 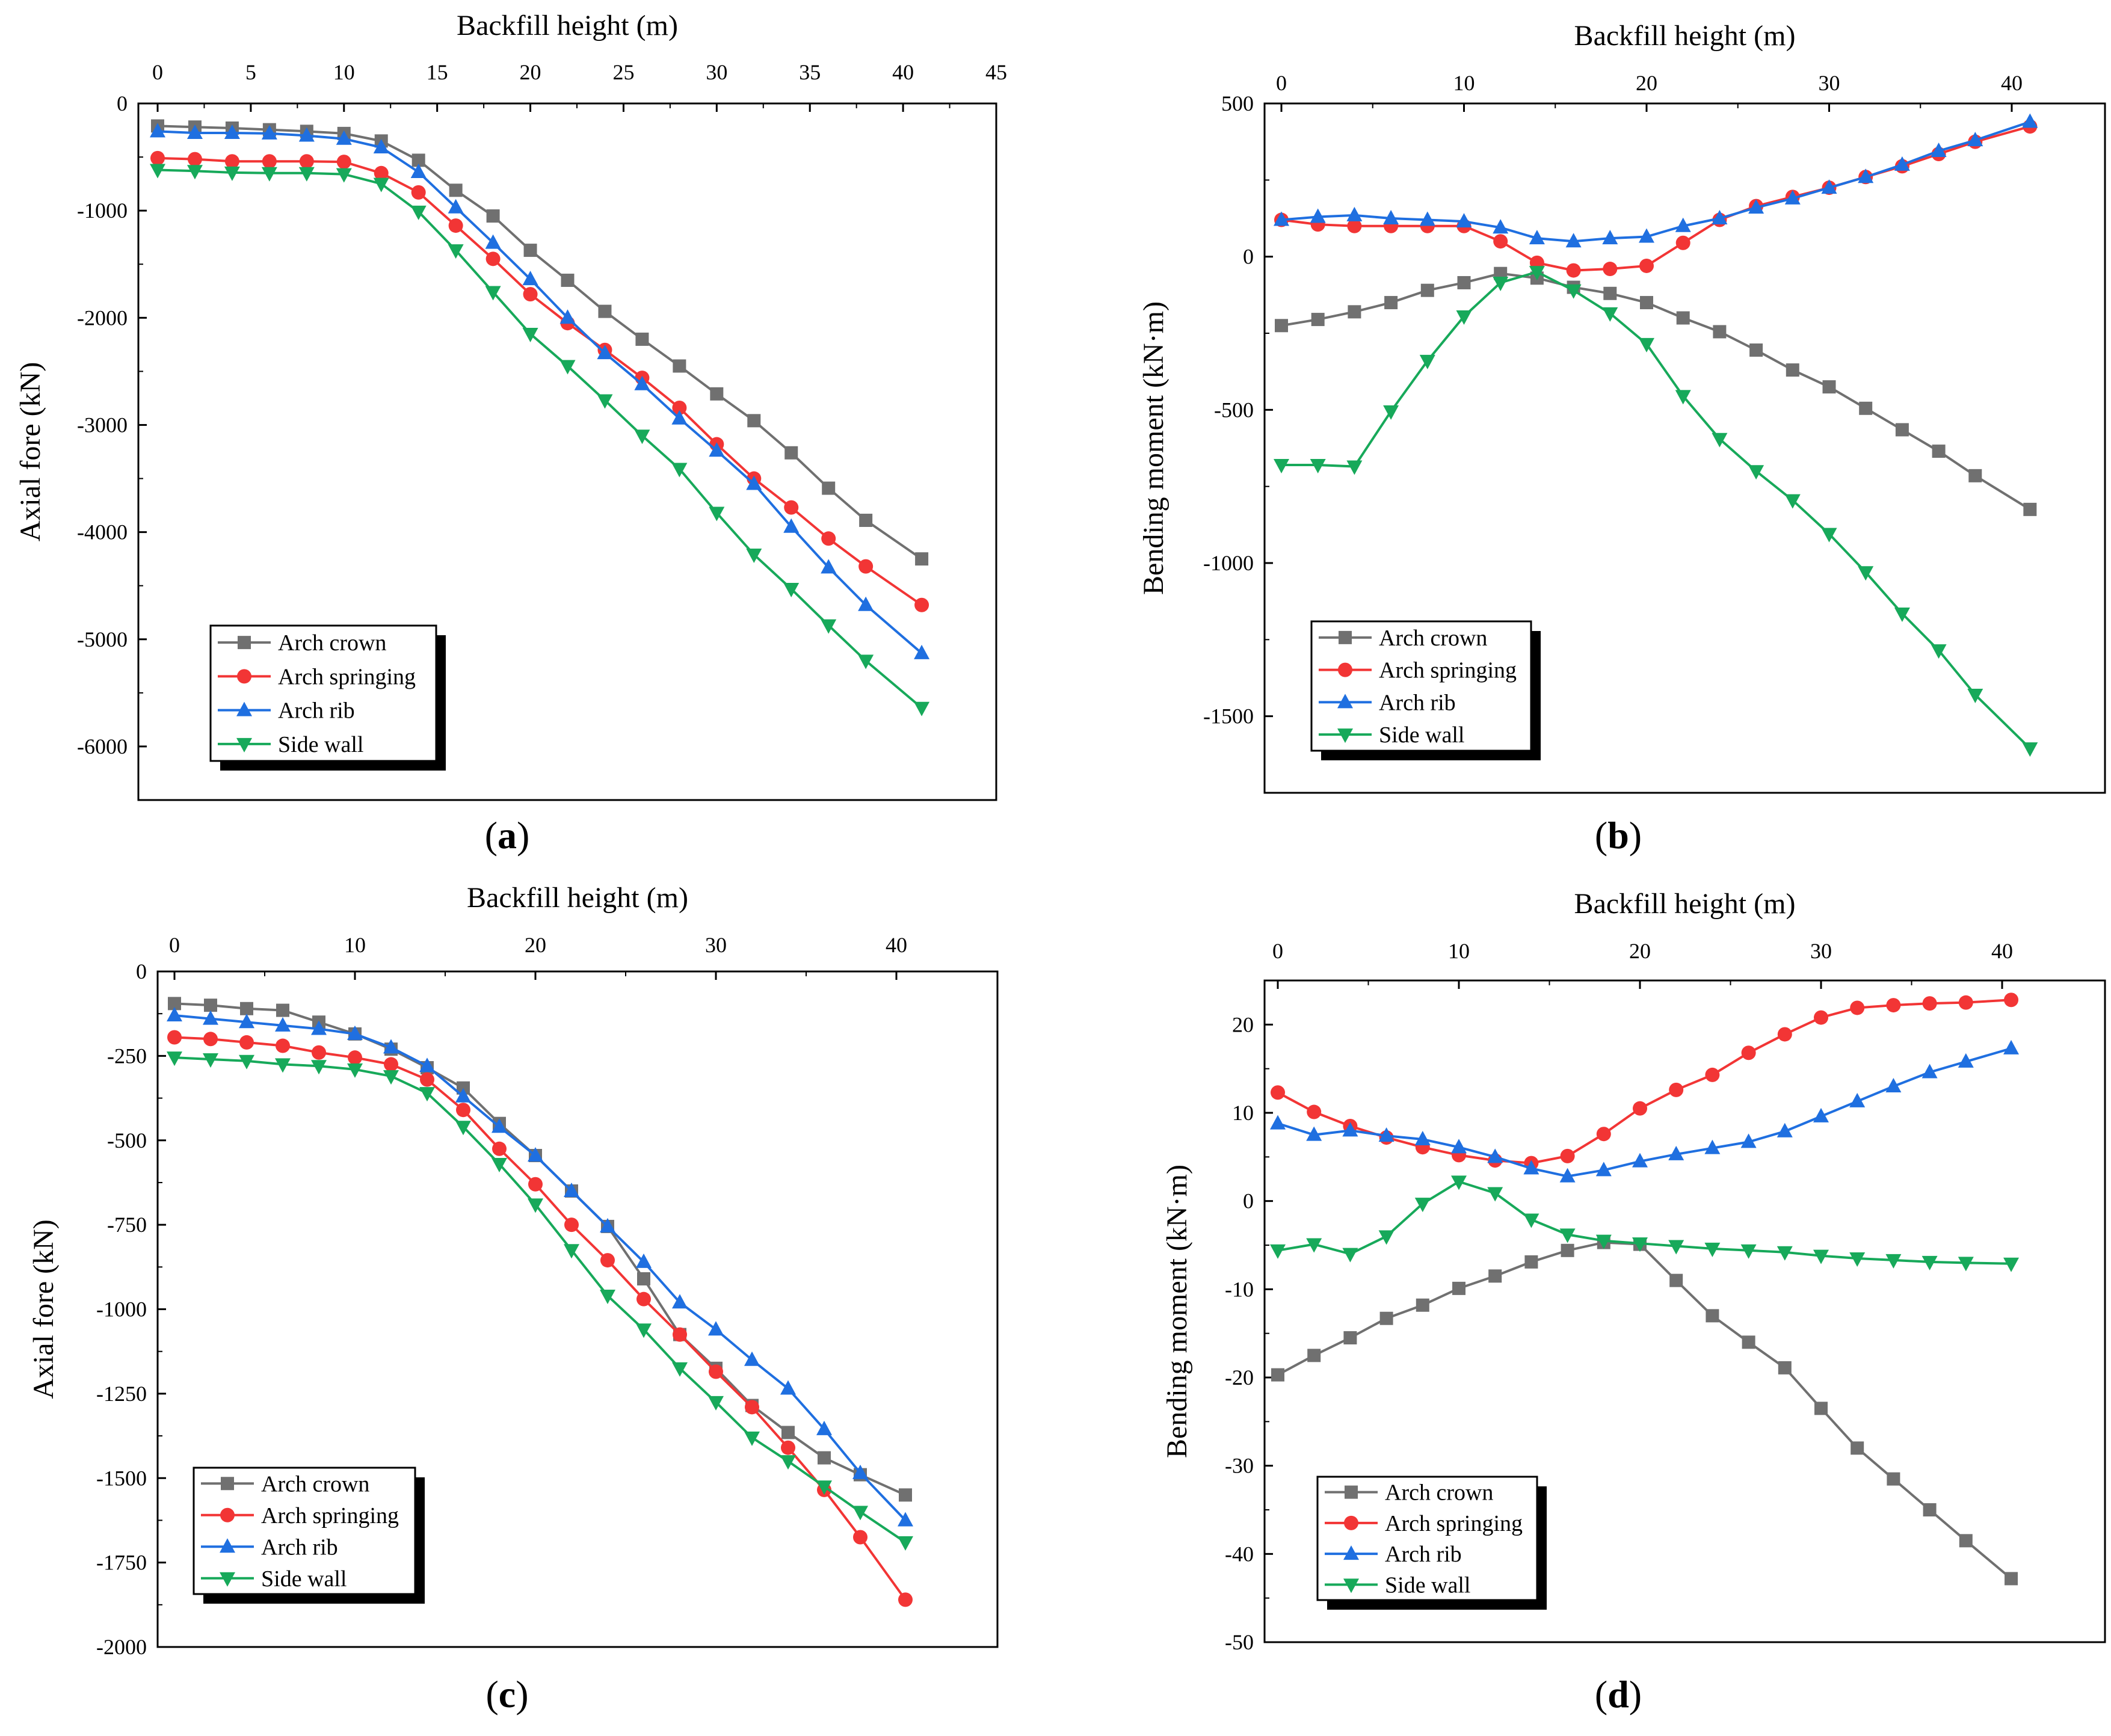 I want to click on series-arch-rib, so click(x=1645, y=1111).